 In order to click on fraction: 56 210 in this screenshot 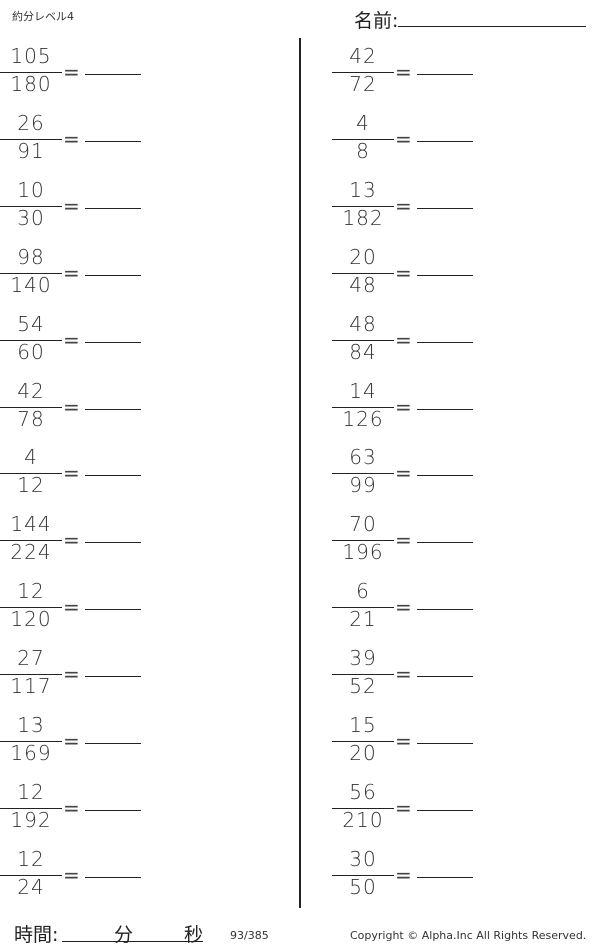, I will do `click(363, 808)`.